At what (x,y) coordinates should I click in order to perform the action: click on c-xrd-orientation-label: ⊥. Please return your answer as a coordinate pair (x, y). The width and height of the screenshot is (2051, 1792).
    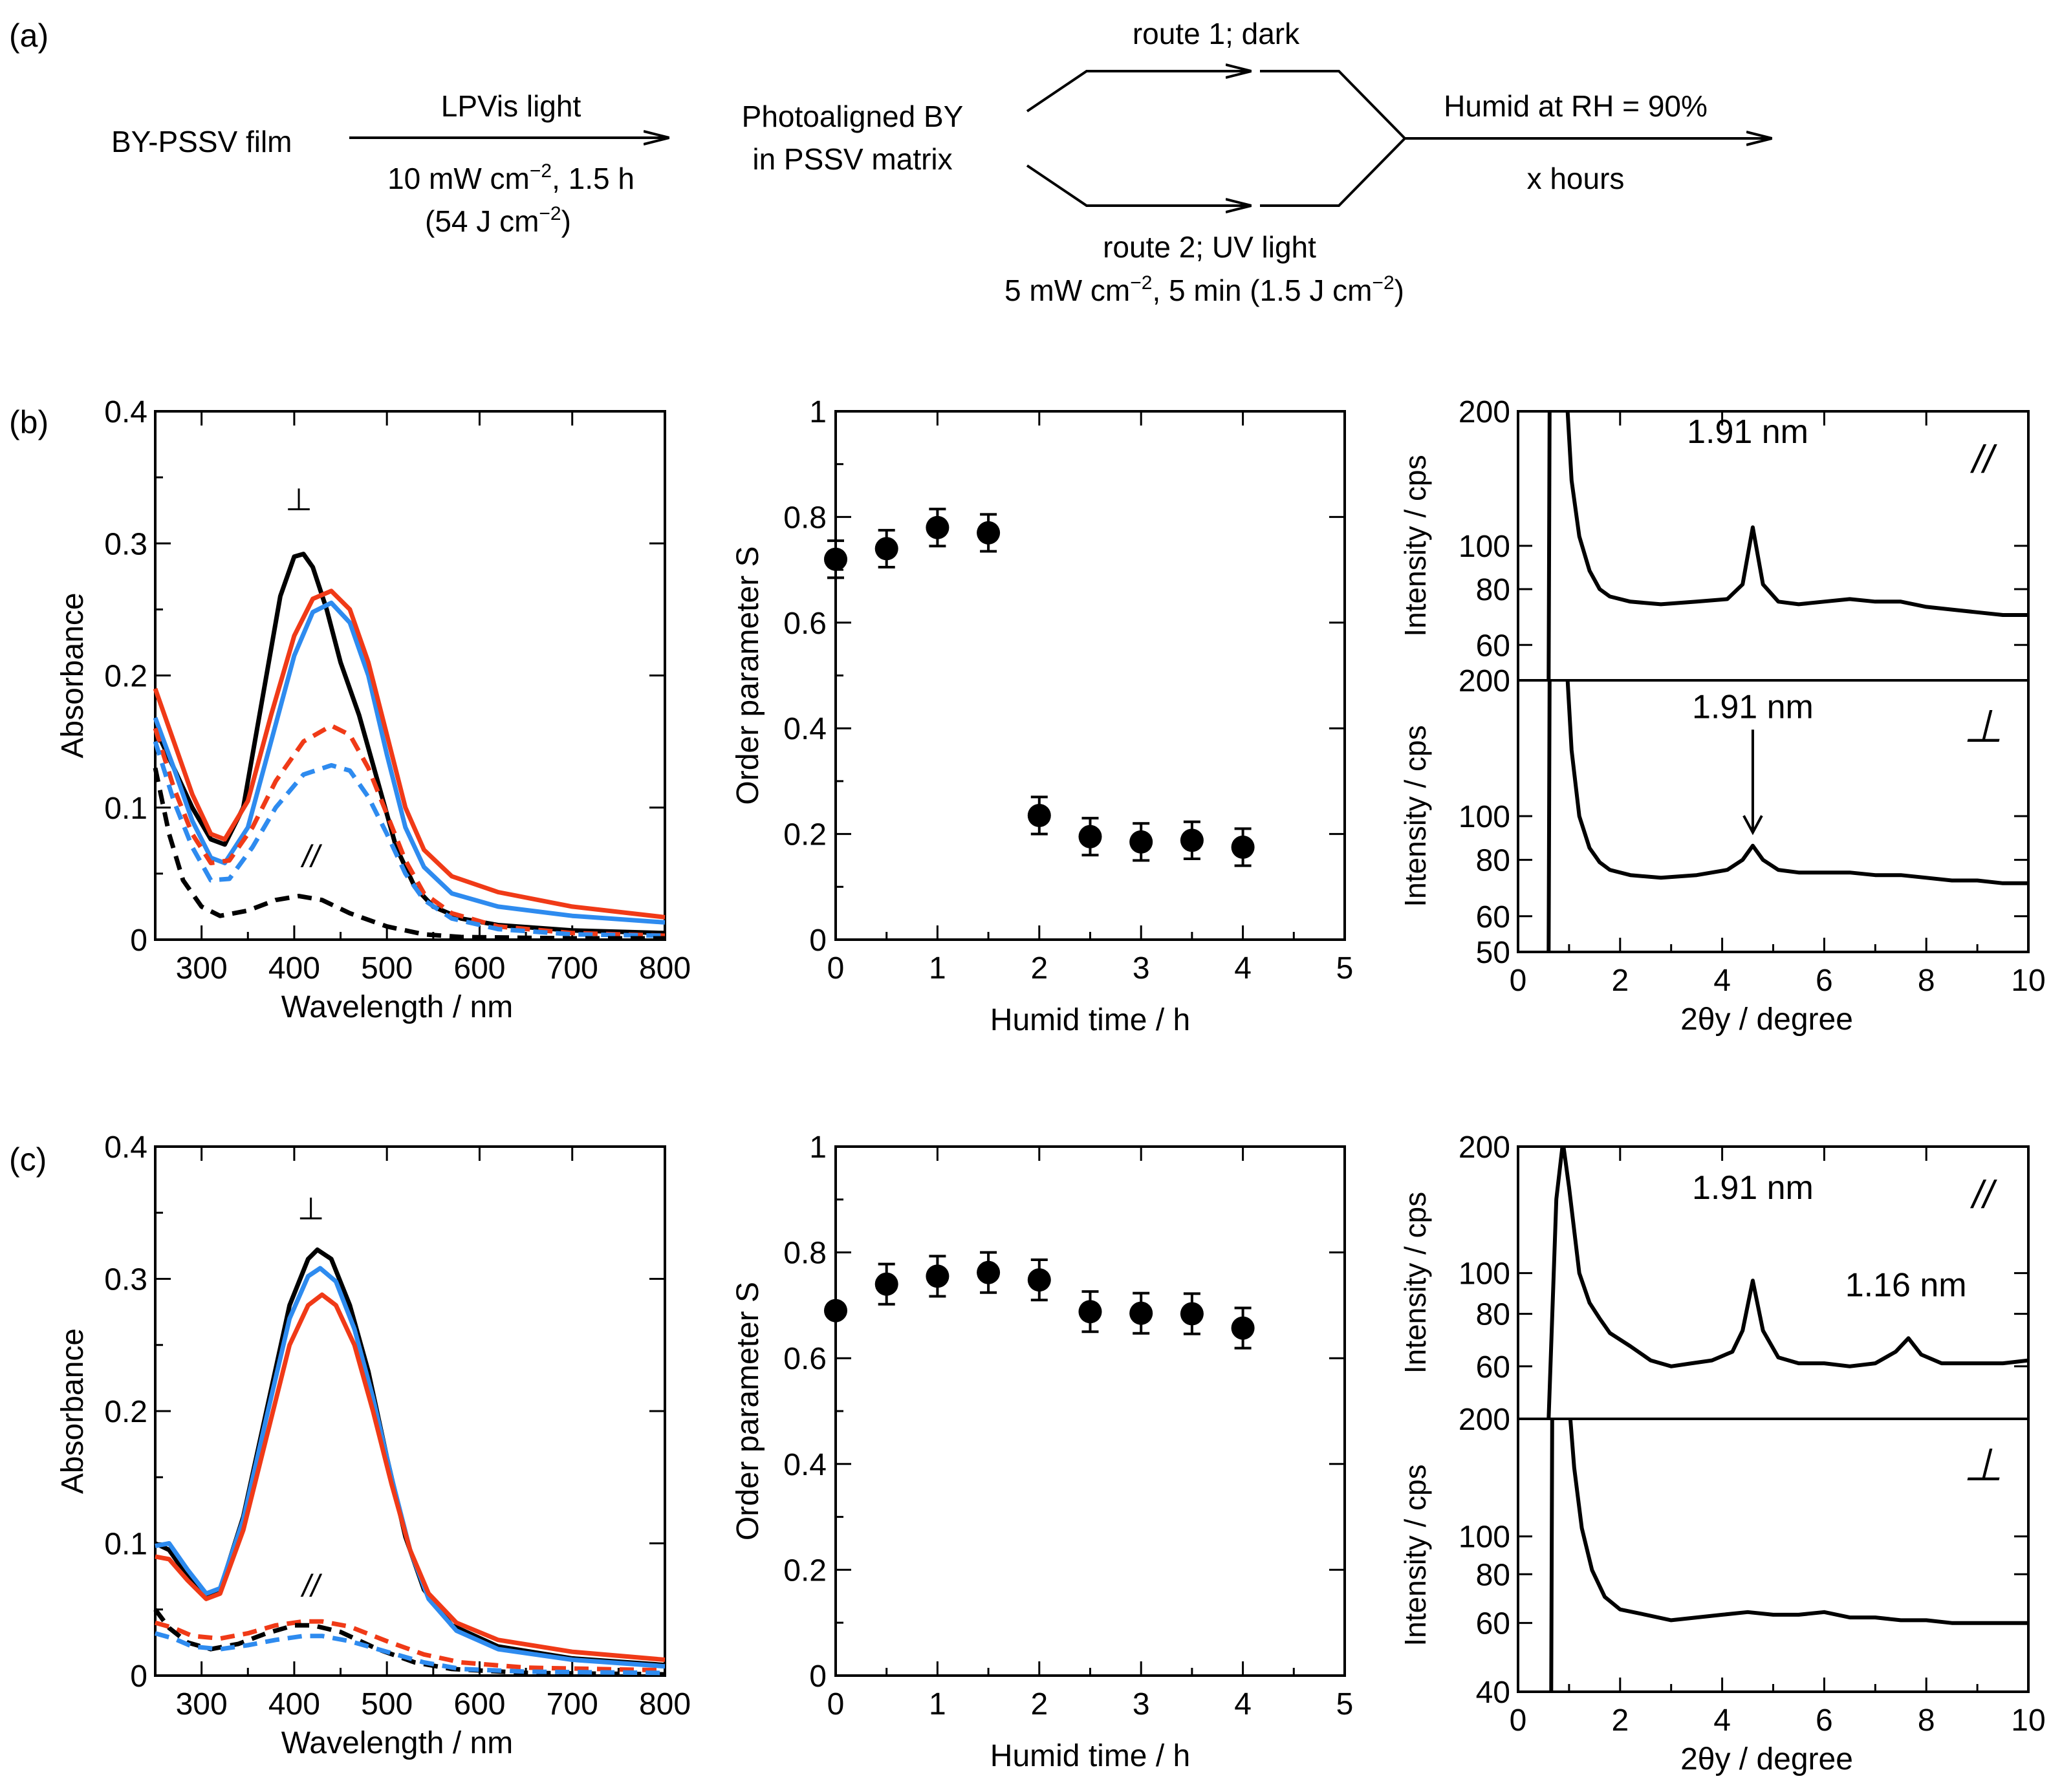
    Looking at the image, I should click on (1983, 1465).